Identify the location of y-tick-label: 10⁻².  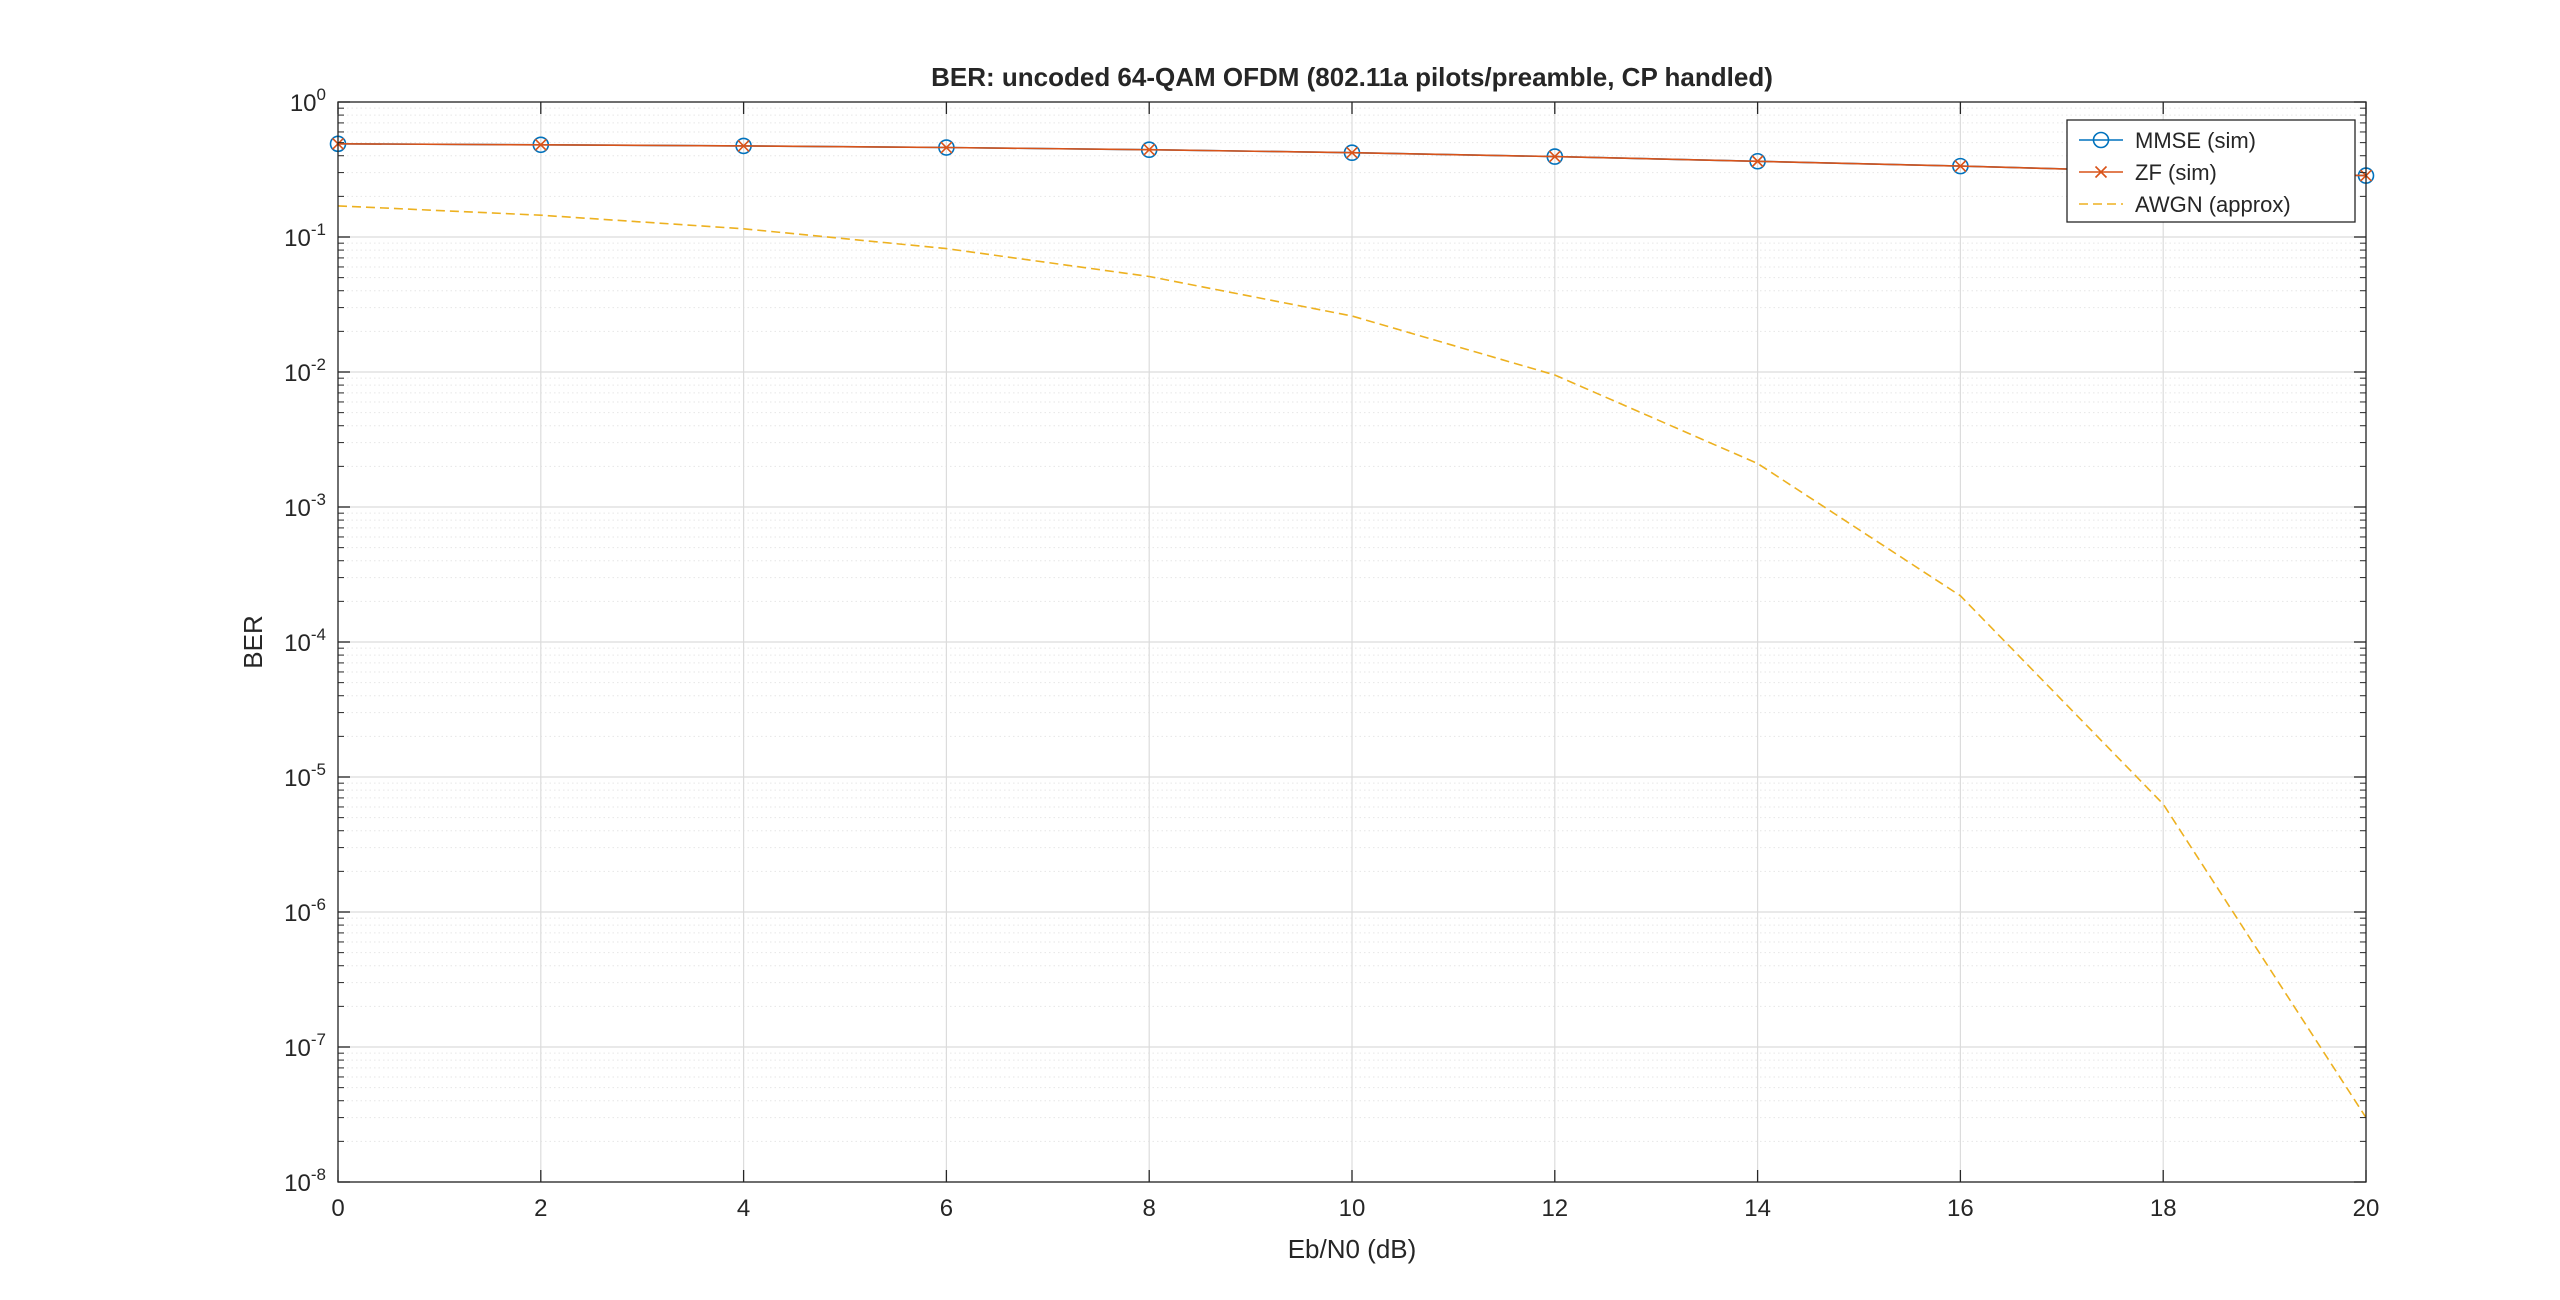
(305, 371).